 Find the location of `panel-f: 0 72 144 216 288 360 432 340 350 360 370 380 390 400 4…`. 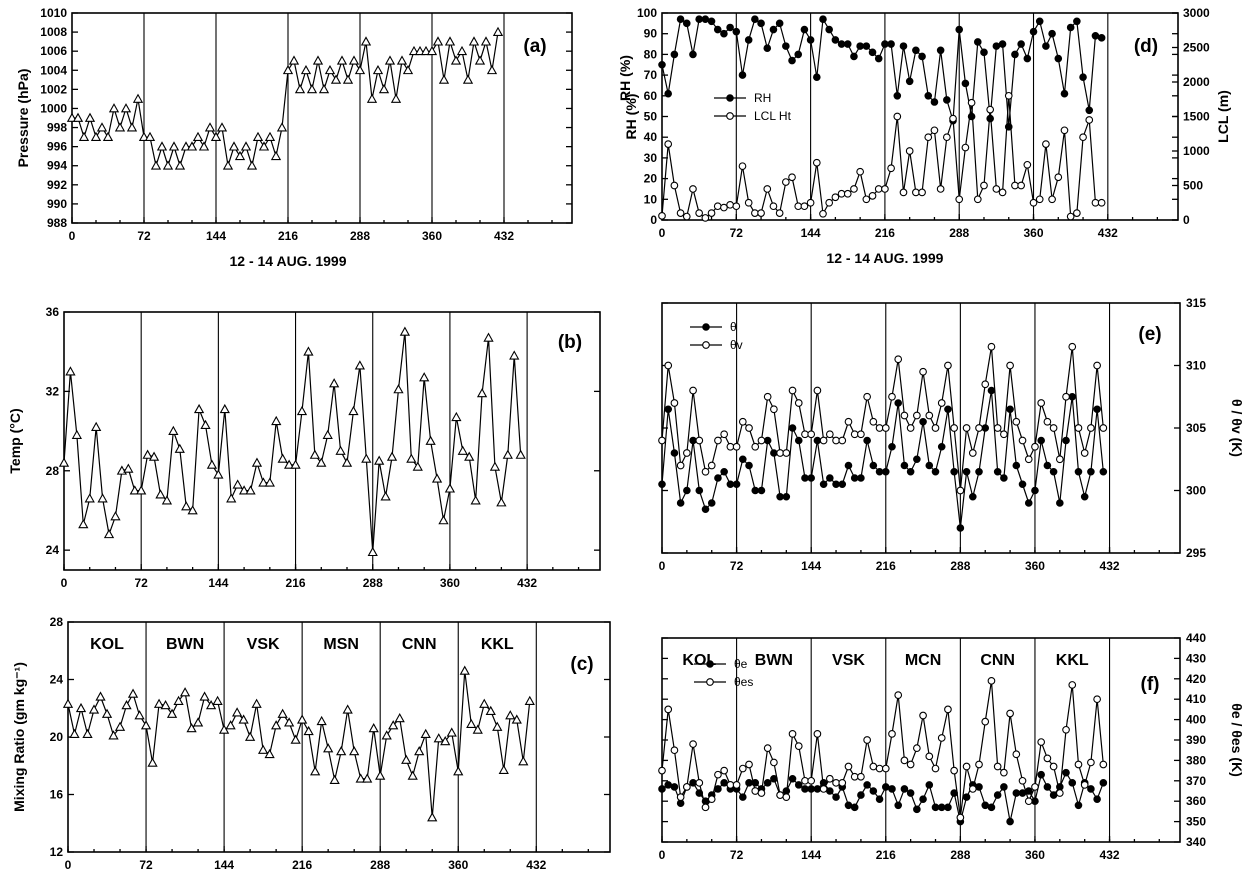

panel-f: 0 72 144 216 288 360 432 340 350 360 370 380 390 400 4… is located at coordinates (951, 746).